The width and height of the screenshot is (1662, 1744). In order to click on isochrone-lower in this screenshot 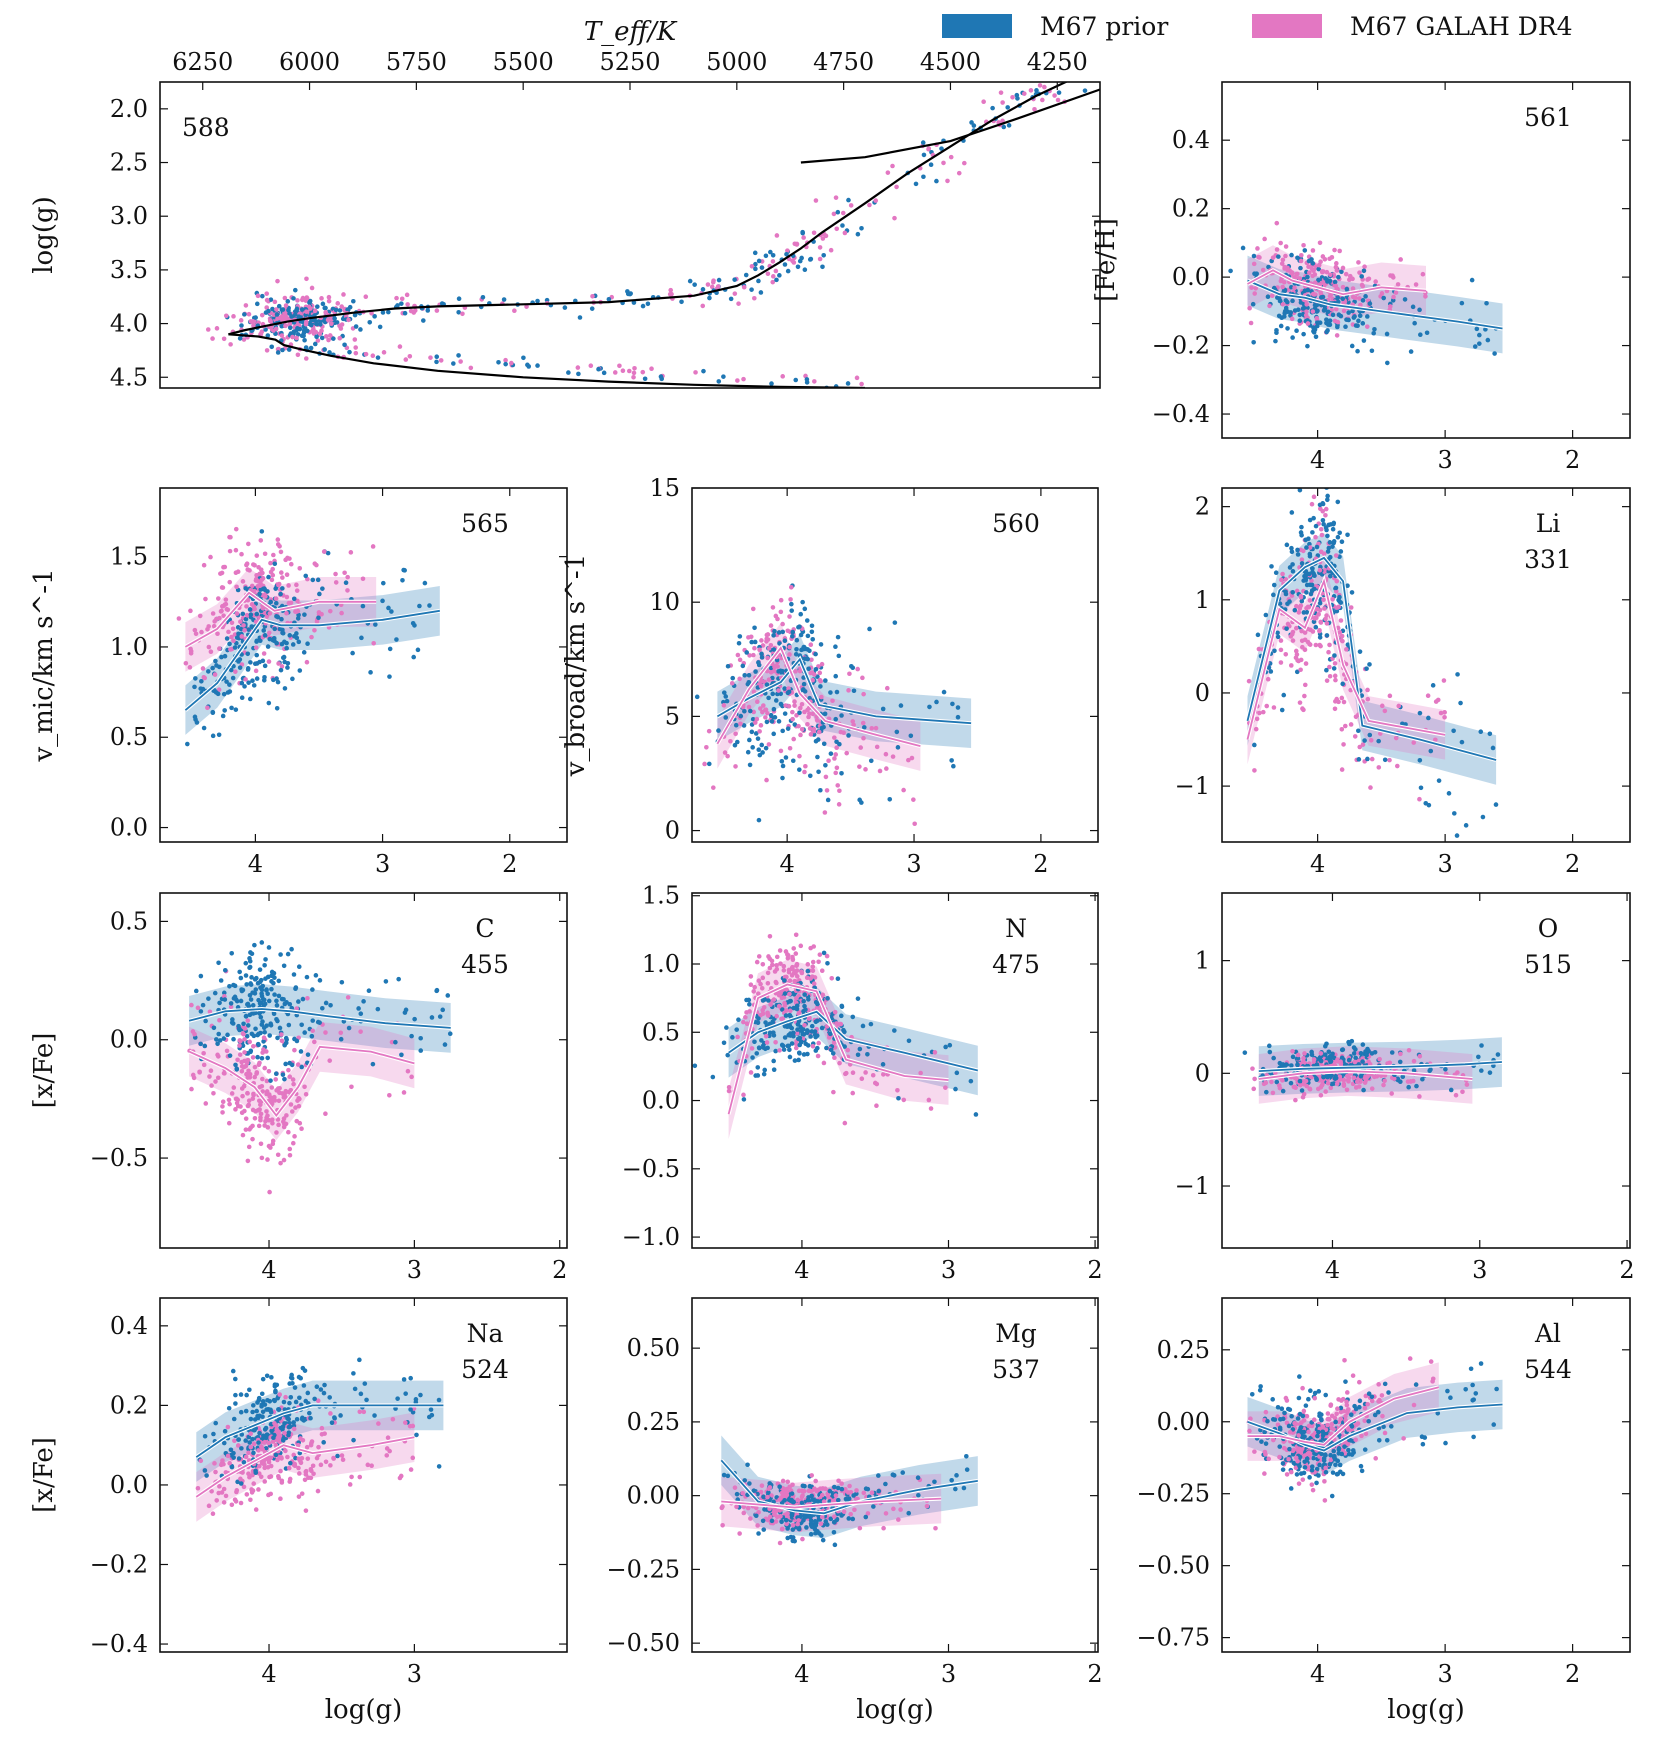, I will do `click(547, 360)`.